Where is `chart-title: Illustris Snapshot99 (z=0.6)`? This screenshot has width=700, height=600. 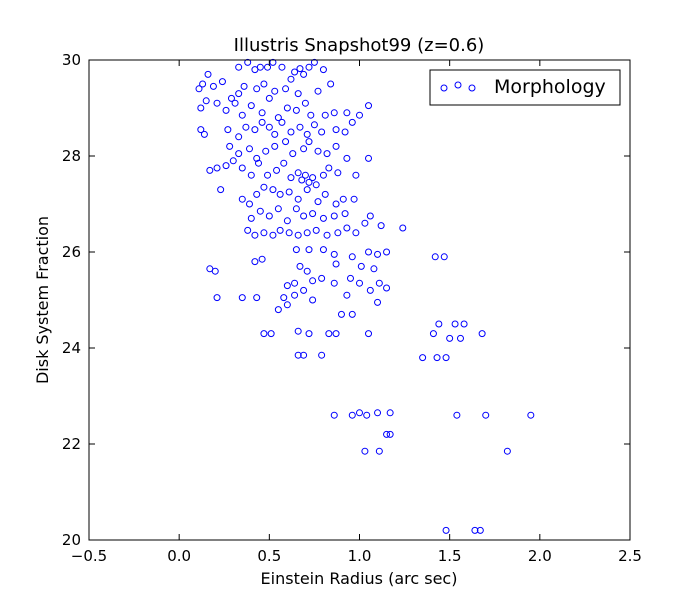 chart-title: Illustris Snapshot99 (z=0.6) is located at coordinates (359, 45).